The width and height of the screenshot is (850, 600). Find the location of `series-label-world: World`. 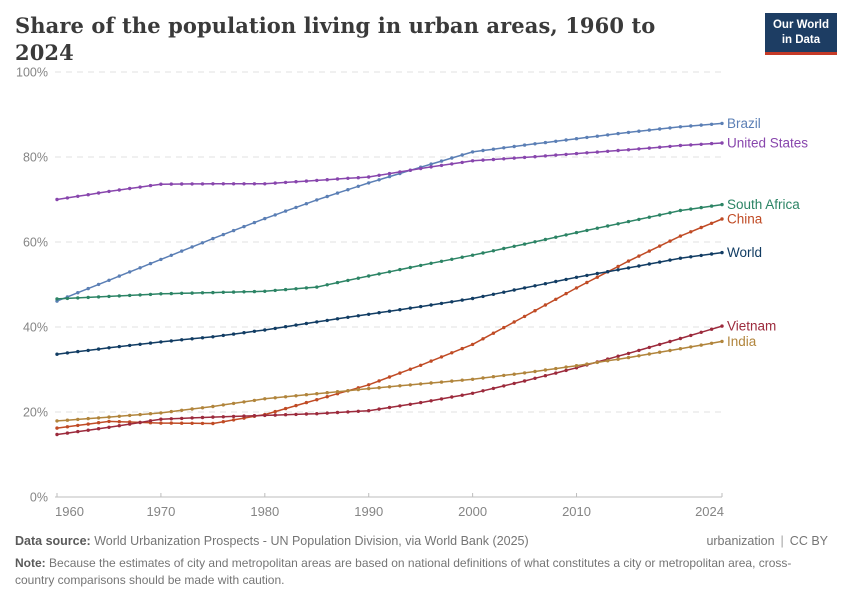

series-label-world: World is located at coordinates (744, 252).